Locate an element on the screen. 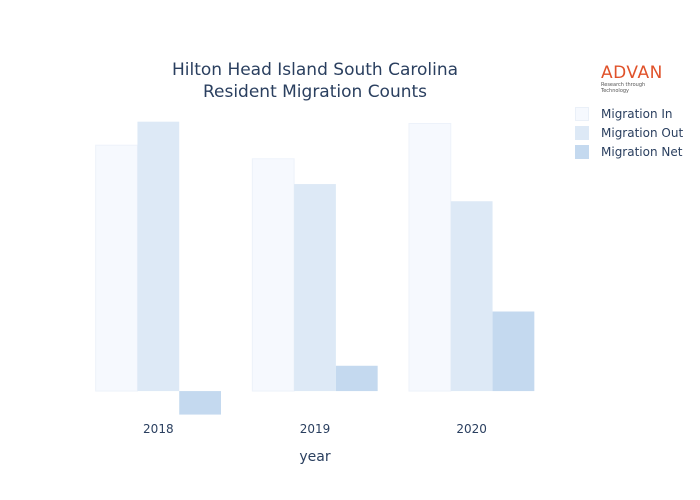 The image size is (700, 500). legend-item-migration-net: Migration Net is located at coordinates (629, 151).